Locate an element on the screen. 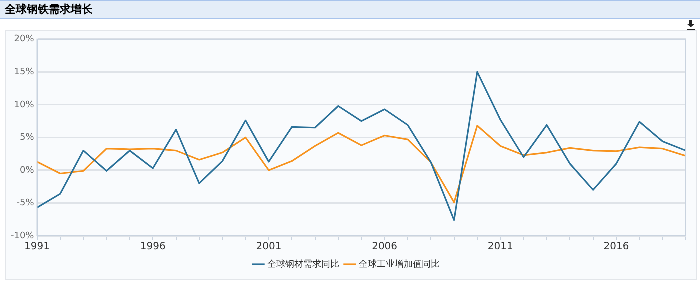  x-tick-label: 2006 is located at coordinates (385, 247).